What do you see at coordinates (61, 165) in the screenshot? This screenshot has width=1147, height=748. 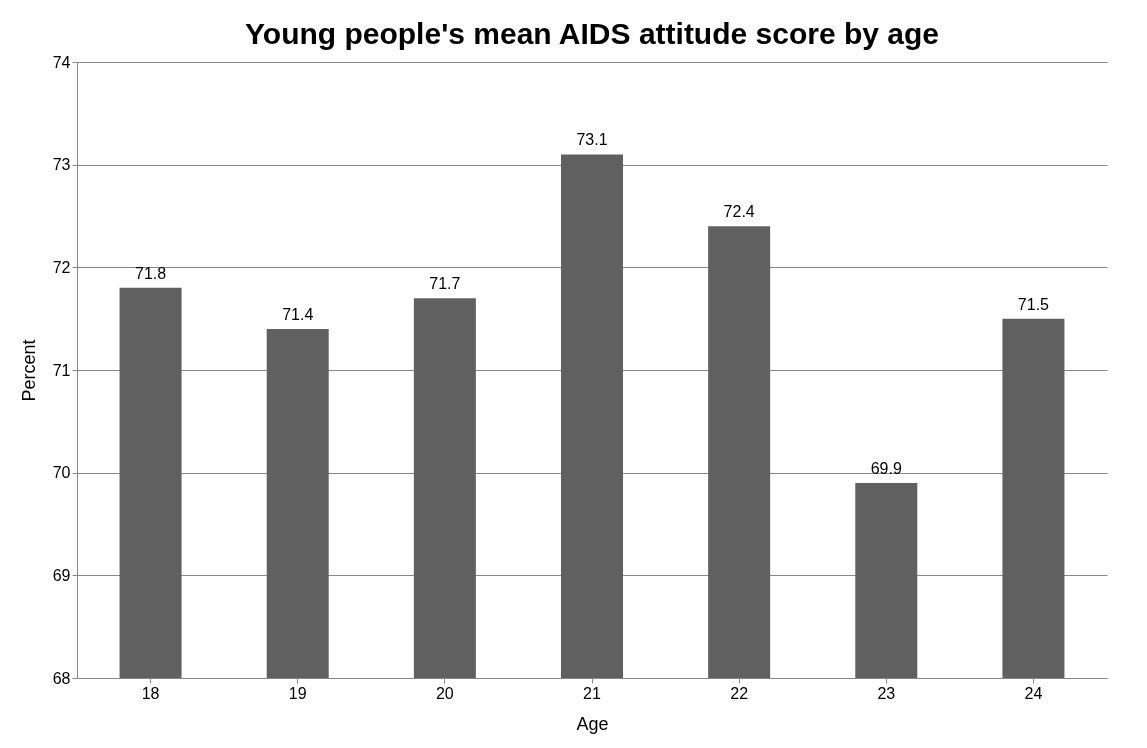 I see `y-tick-label: 73` at bounding box center [61, 165].